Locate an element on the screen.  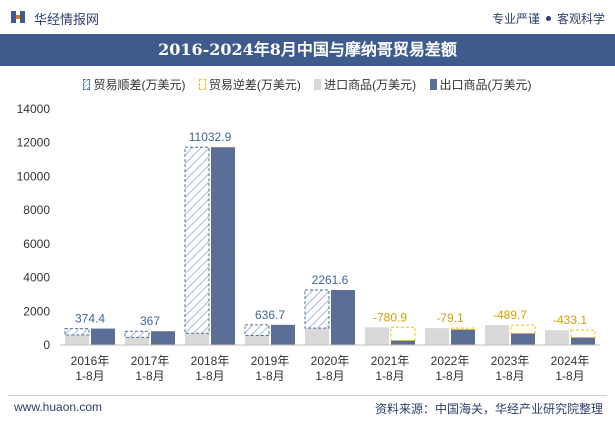
balance-data-label: -433.1 is located at coordinates (570, 320).